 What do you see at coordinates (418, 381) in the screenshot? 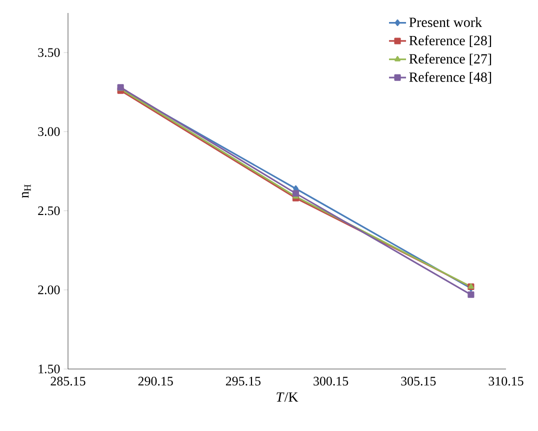
I see `x-tick-label: 305.15` at bounding box center [418, 381].